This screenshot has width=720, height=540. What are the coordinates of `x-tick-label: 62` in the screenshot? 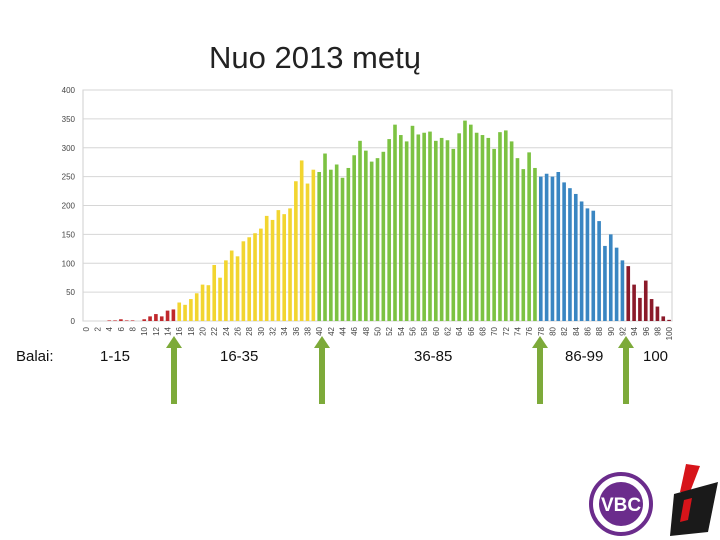 It's located at (447, 330).